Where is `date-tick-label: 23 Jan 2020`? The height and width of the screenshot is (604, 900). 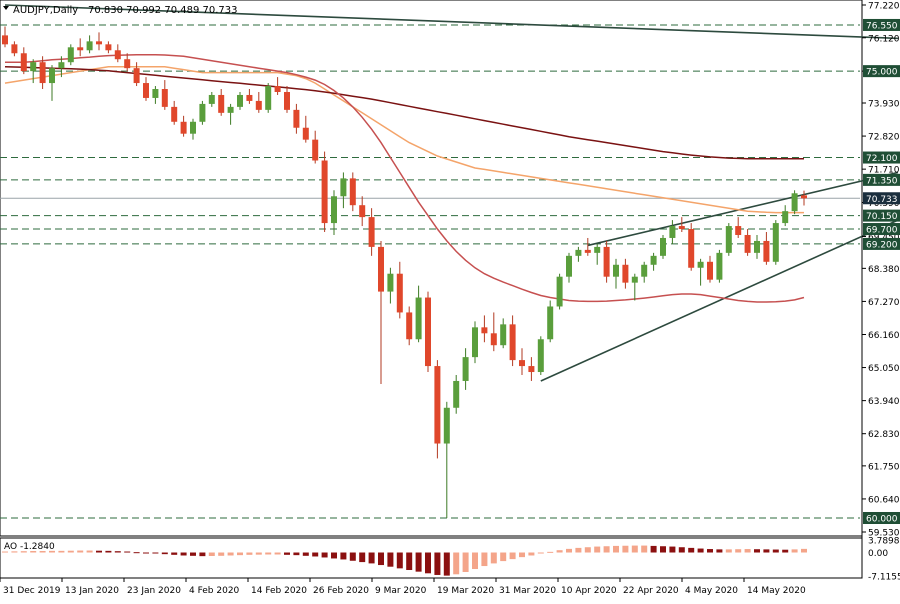
date-tick-label: 23 Jan 2020 is located at coordinates (154, 591).